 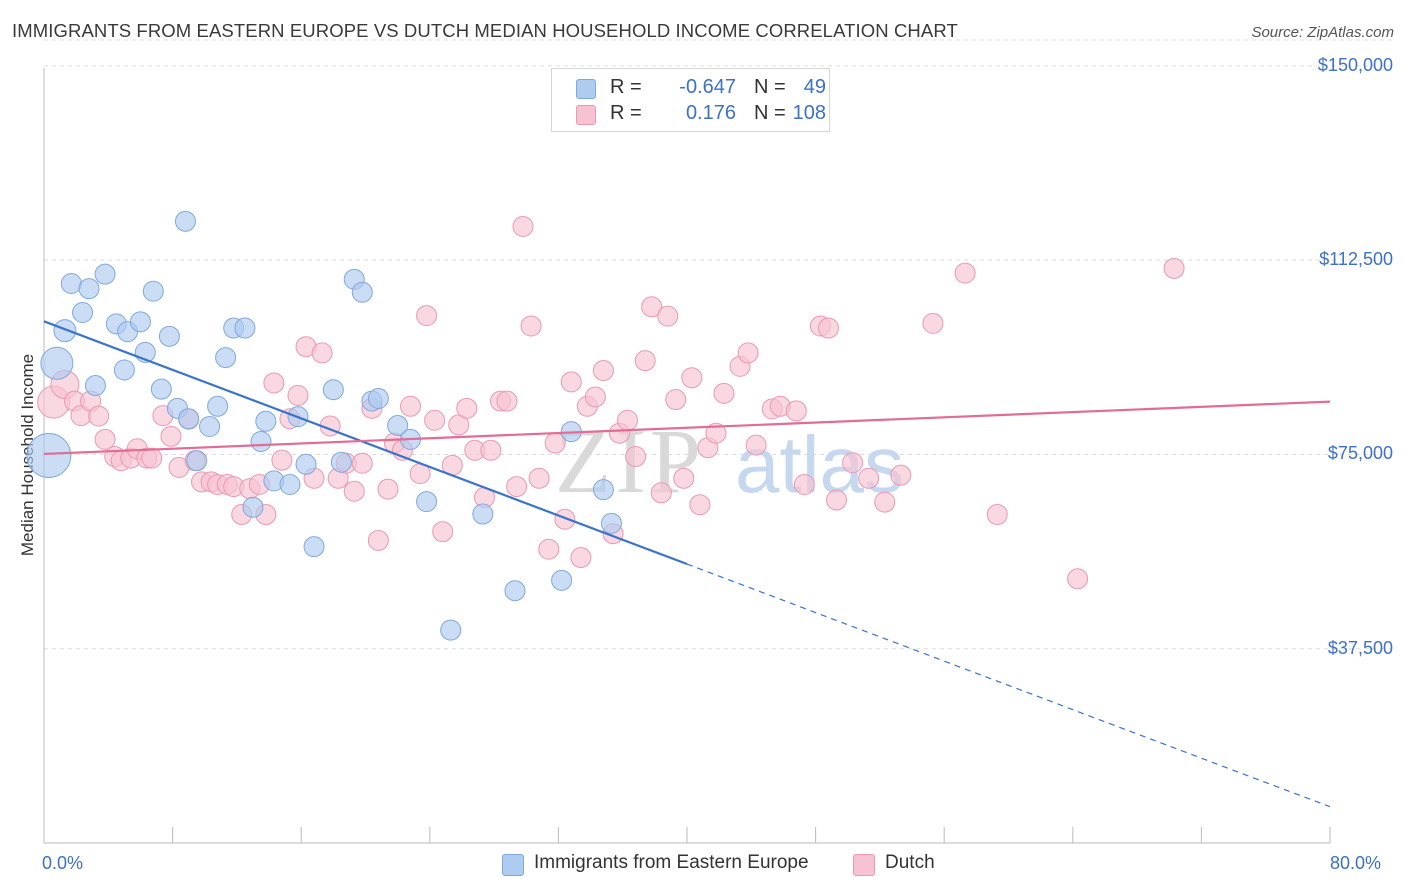 I want to click on legend-r-label: R =, so click(x=626, y=113).